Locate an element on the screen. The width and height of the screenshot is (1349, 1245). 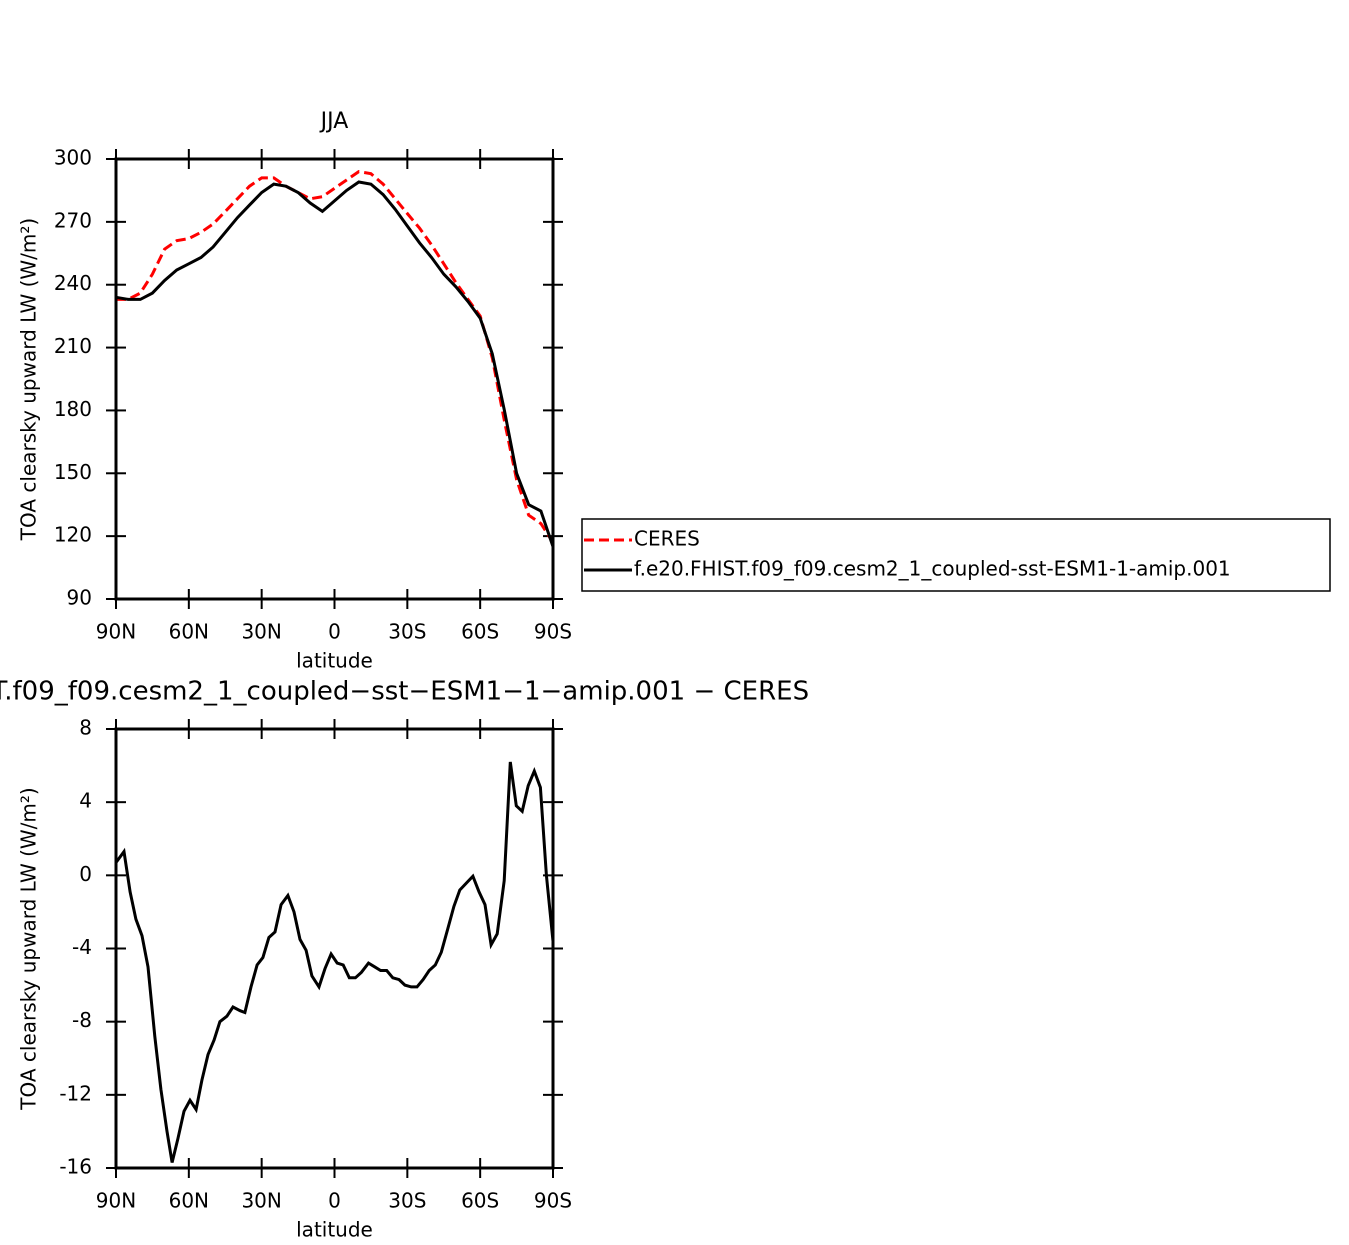
y-tick-label: 270 is located at coordinates (73, 220).